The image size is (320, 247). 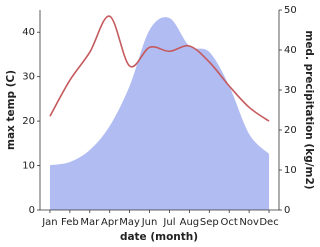 I want to click on y2-tick-label: 0, so click(x=287, y=210).